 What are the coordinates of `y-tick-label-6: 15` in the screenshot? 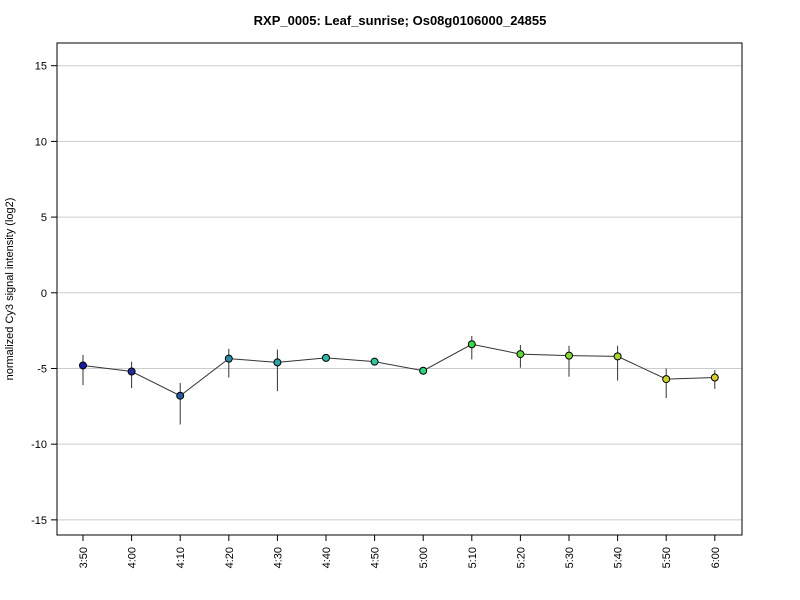 It's located at (41, 67).